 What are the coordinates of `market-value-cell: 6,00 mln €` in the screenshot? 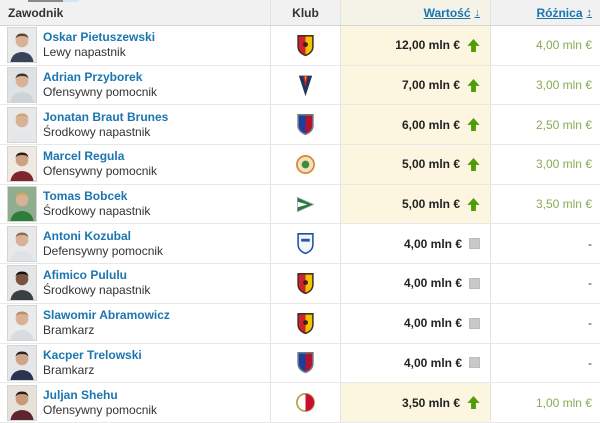 It's located at (415, 125).